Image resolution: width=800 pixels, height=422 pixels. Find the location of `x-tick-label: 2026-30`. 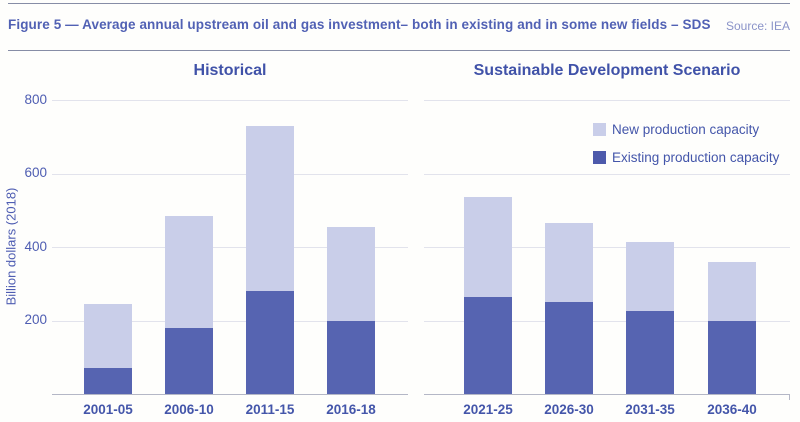

x-tick-label: 2026-30 is located at coordinates (569, 409).